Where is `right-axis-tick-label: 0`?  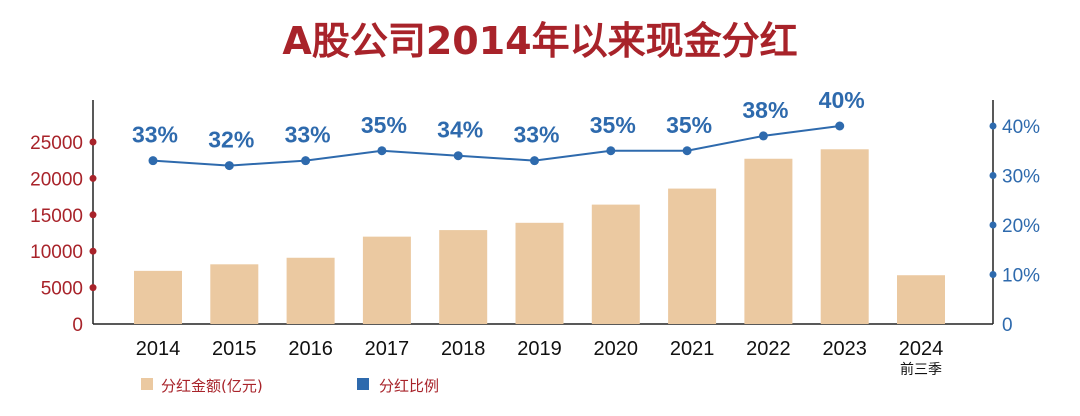
right-axis-tick-label: 0 is located at coordinates (1007, 325).